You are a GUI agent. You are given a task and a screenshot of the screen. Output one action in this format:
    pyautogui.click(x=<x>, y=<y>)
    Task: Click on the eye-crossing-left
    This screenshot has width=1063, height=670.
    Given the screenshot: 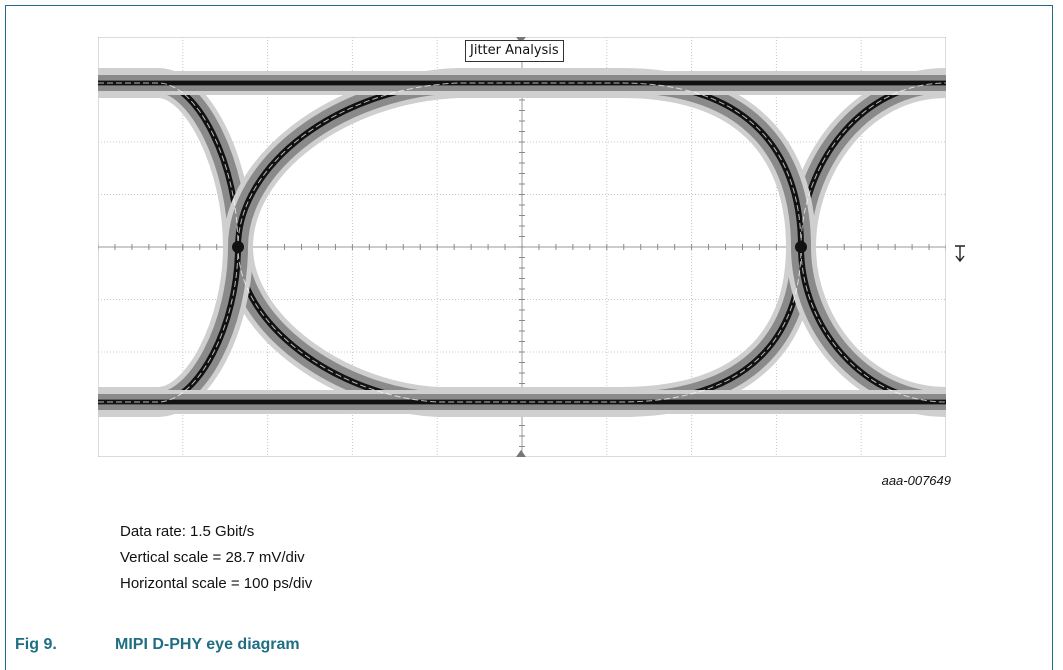 What is the action you would take?
    pyautogui.click(x=238, y=247)
    